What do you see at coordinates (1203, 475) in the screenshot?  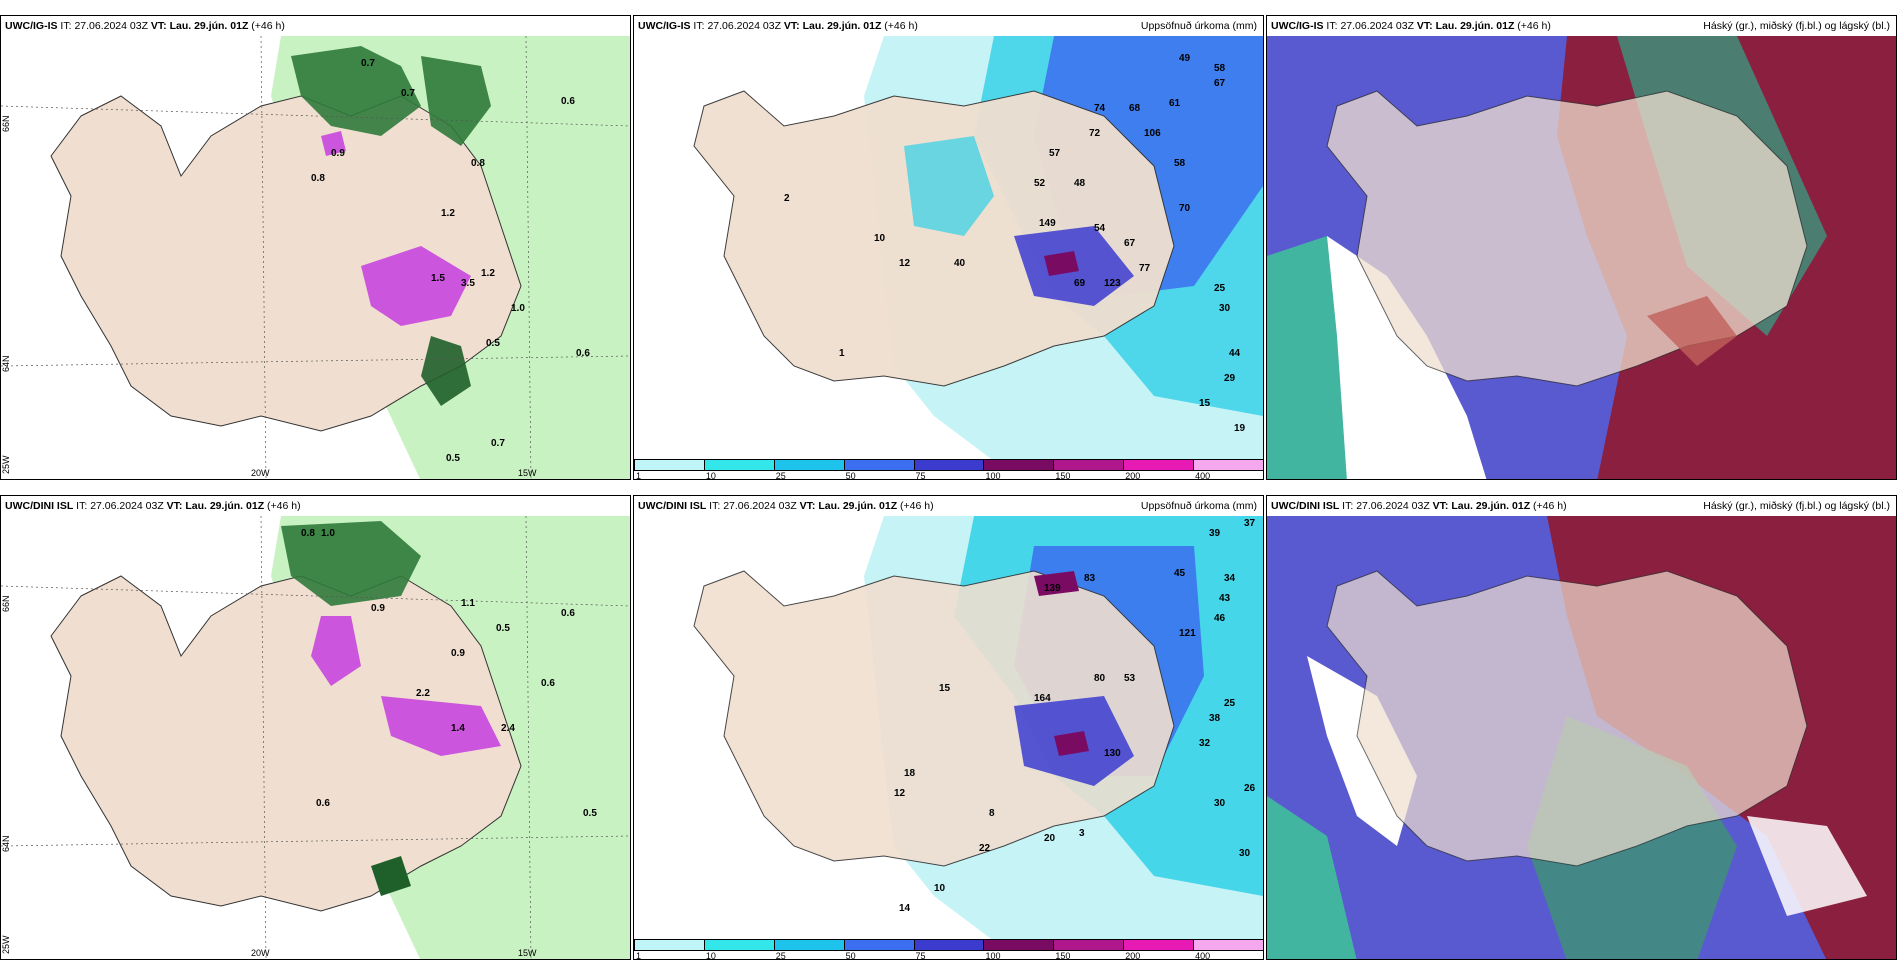 I see `colorbar-tick-label: 400` at bounding box center [1203, 475].